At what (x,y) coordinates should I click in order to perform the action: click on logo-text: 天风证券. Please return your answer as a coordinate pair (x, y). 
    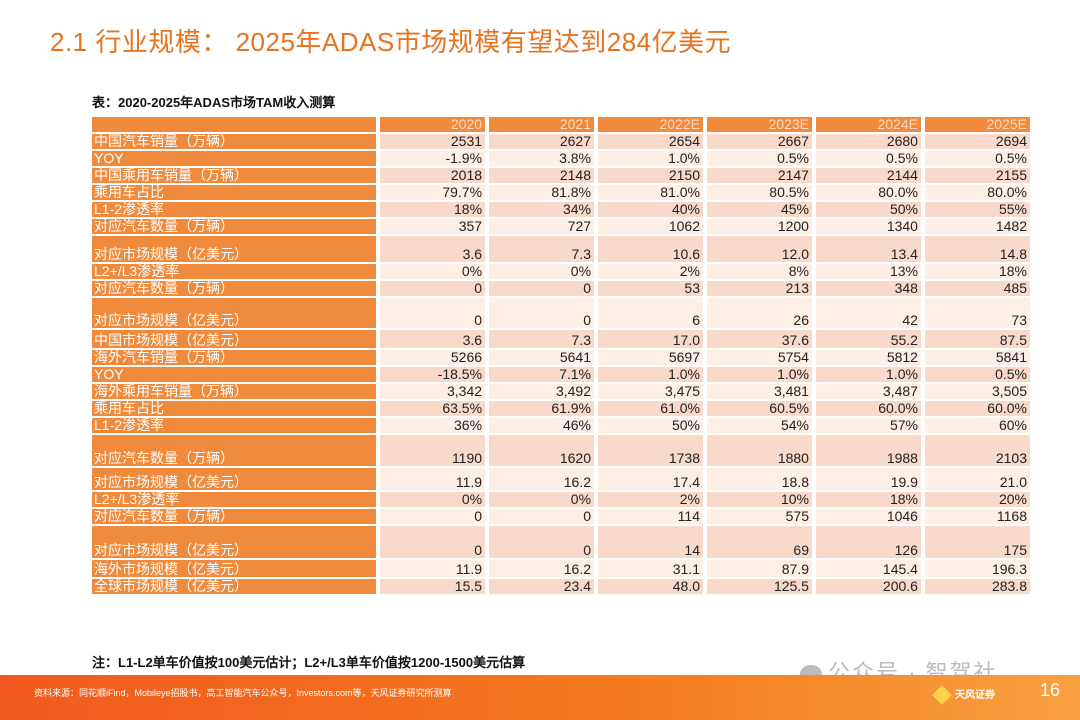
    Looking at the image, I should click on (975, 695).